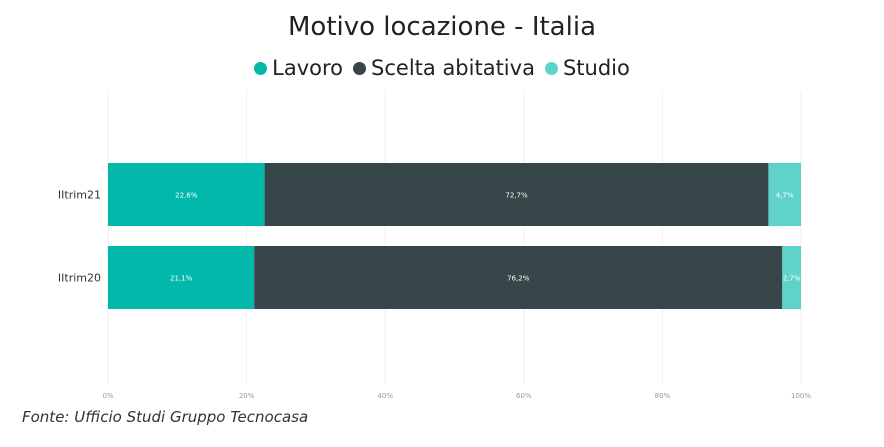 This screenshot has width=884, height=447. I want to click on legend-label: Lavoro, so click(308, 68).